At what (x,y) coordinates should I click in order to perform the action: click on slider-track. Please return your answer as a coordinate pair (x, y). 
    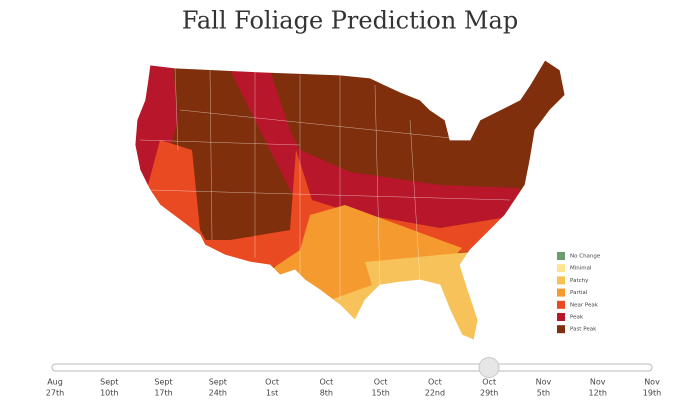
    Looking at the image, I should click on (352, 367).